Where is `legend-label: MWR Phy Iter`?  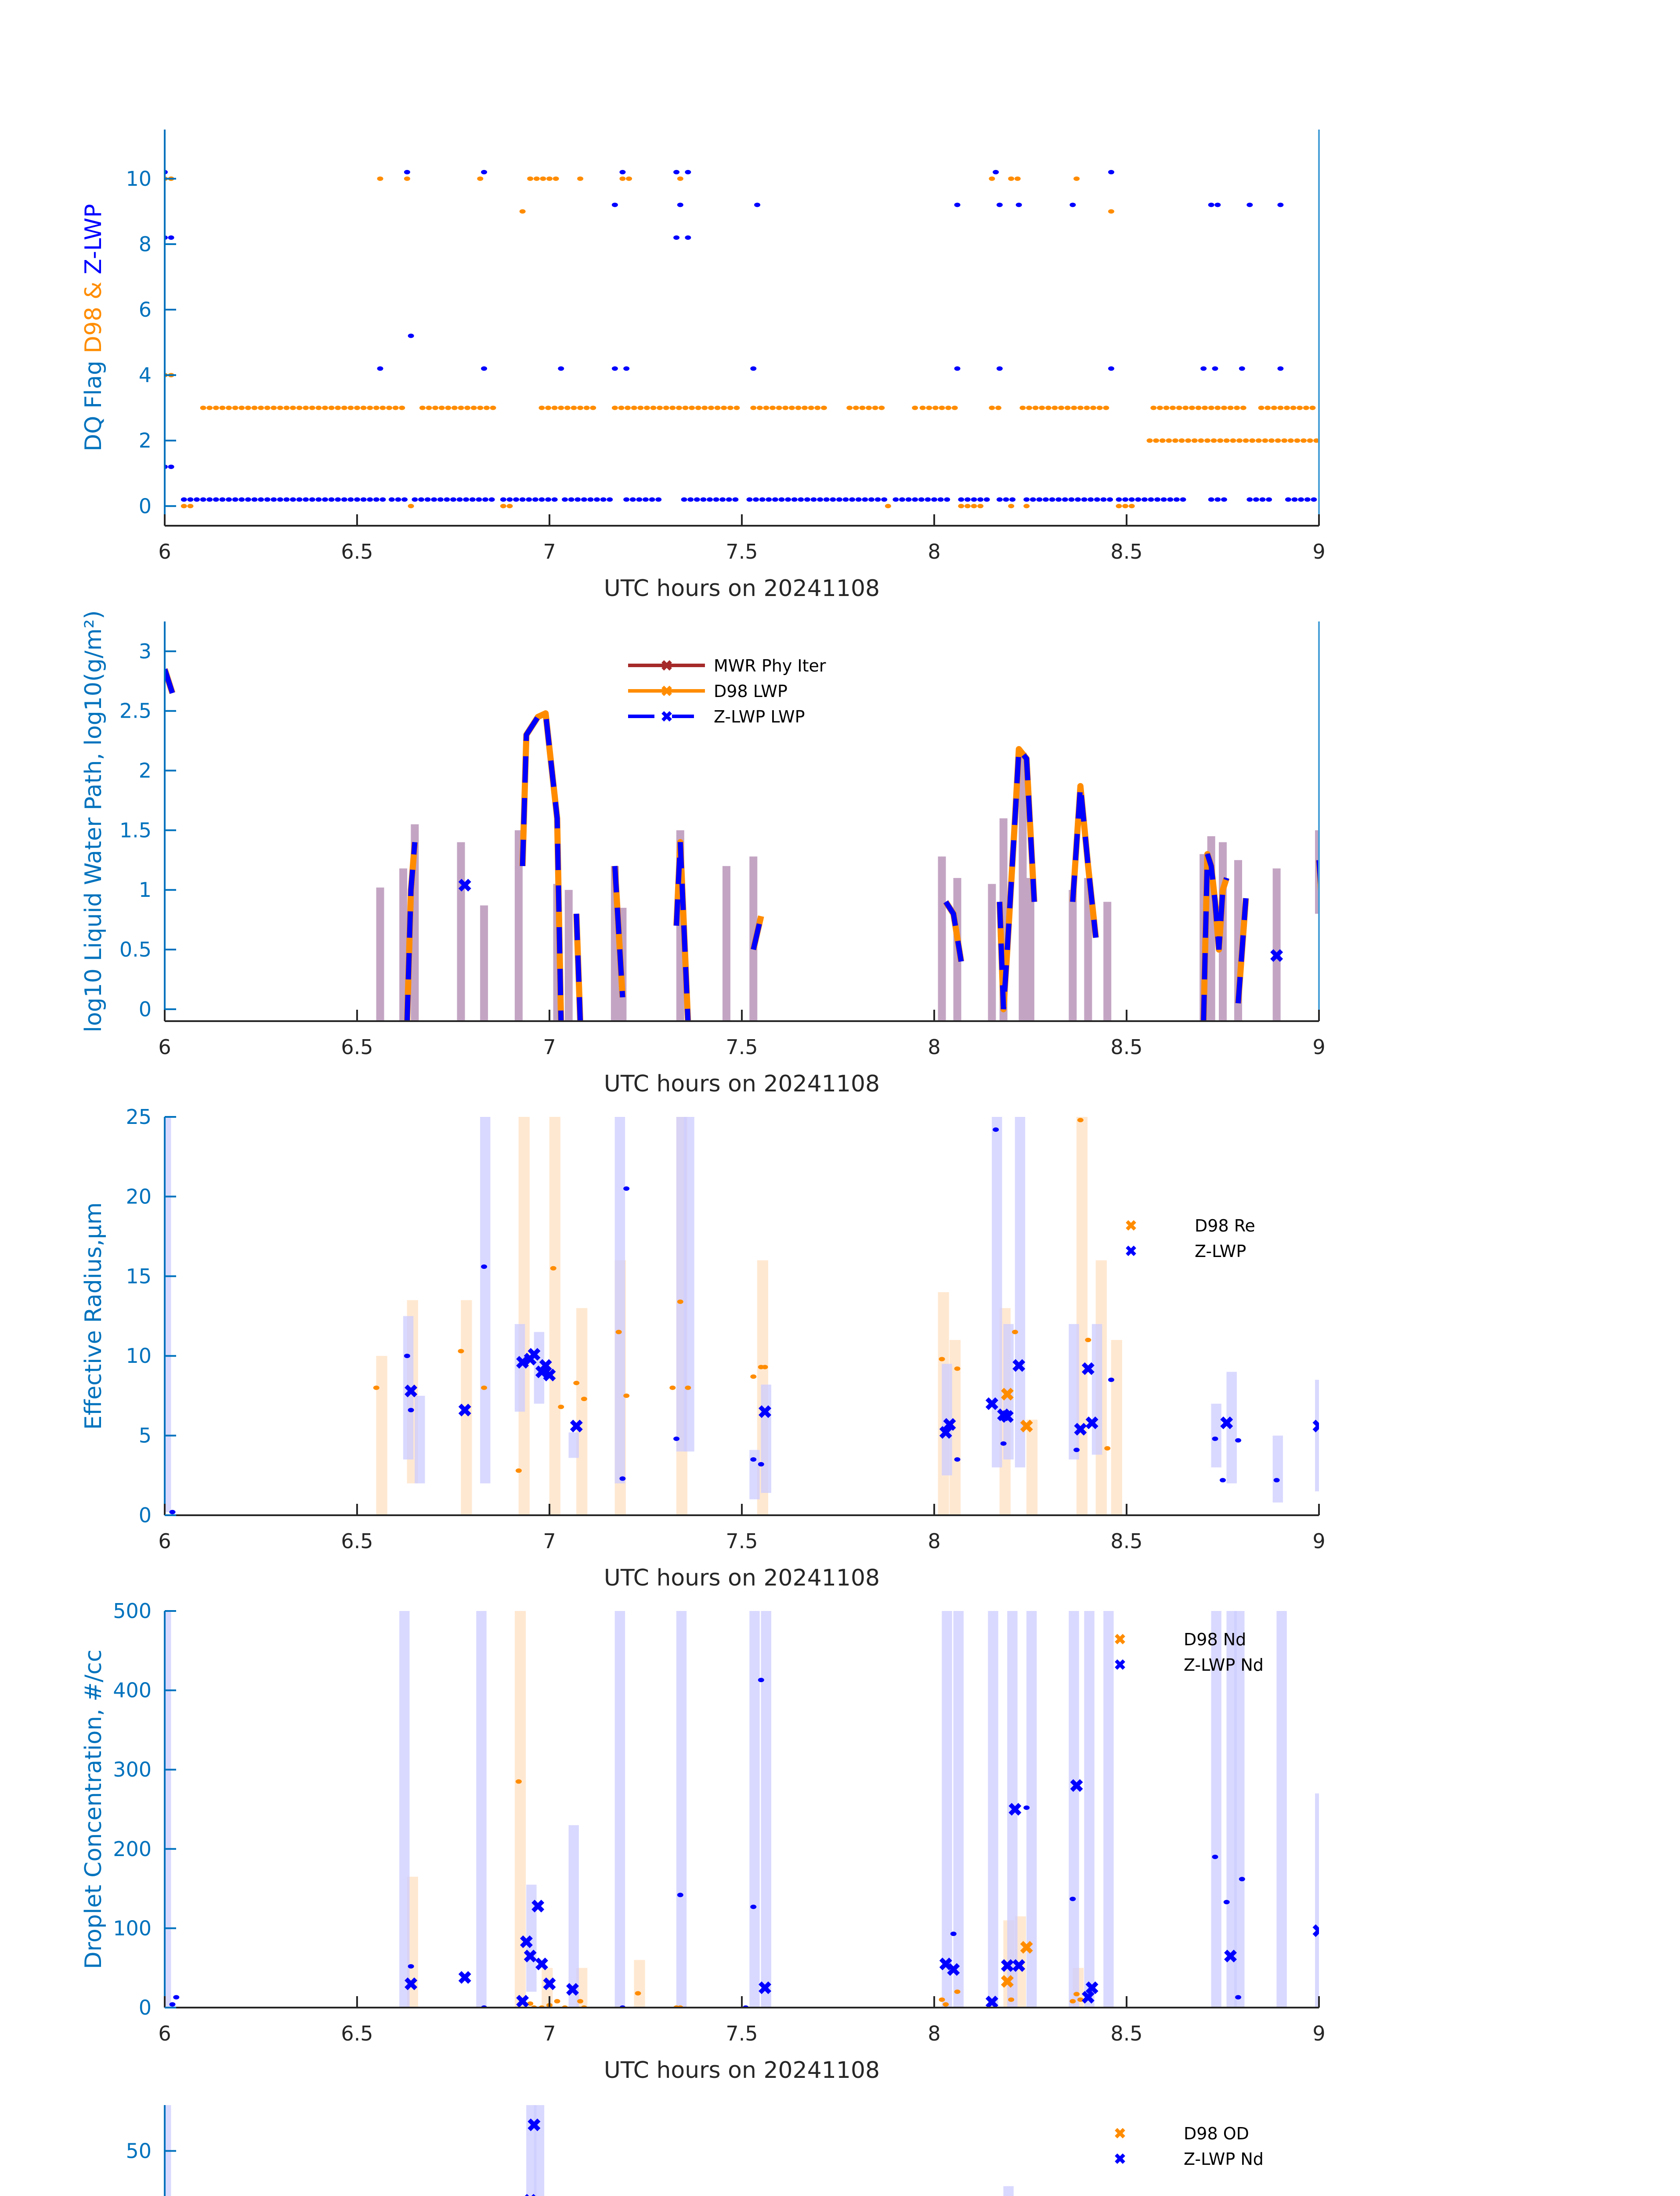
legend-label: MWR Phy Iter is located at coordinates (770, 665).